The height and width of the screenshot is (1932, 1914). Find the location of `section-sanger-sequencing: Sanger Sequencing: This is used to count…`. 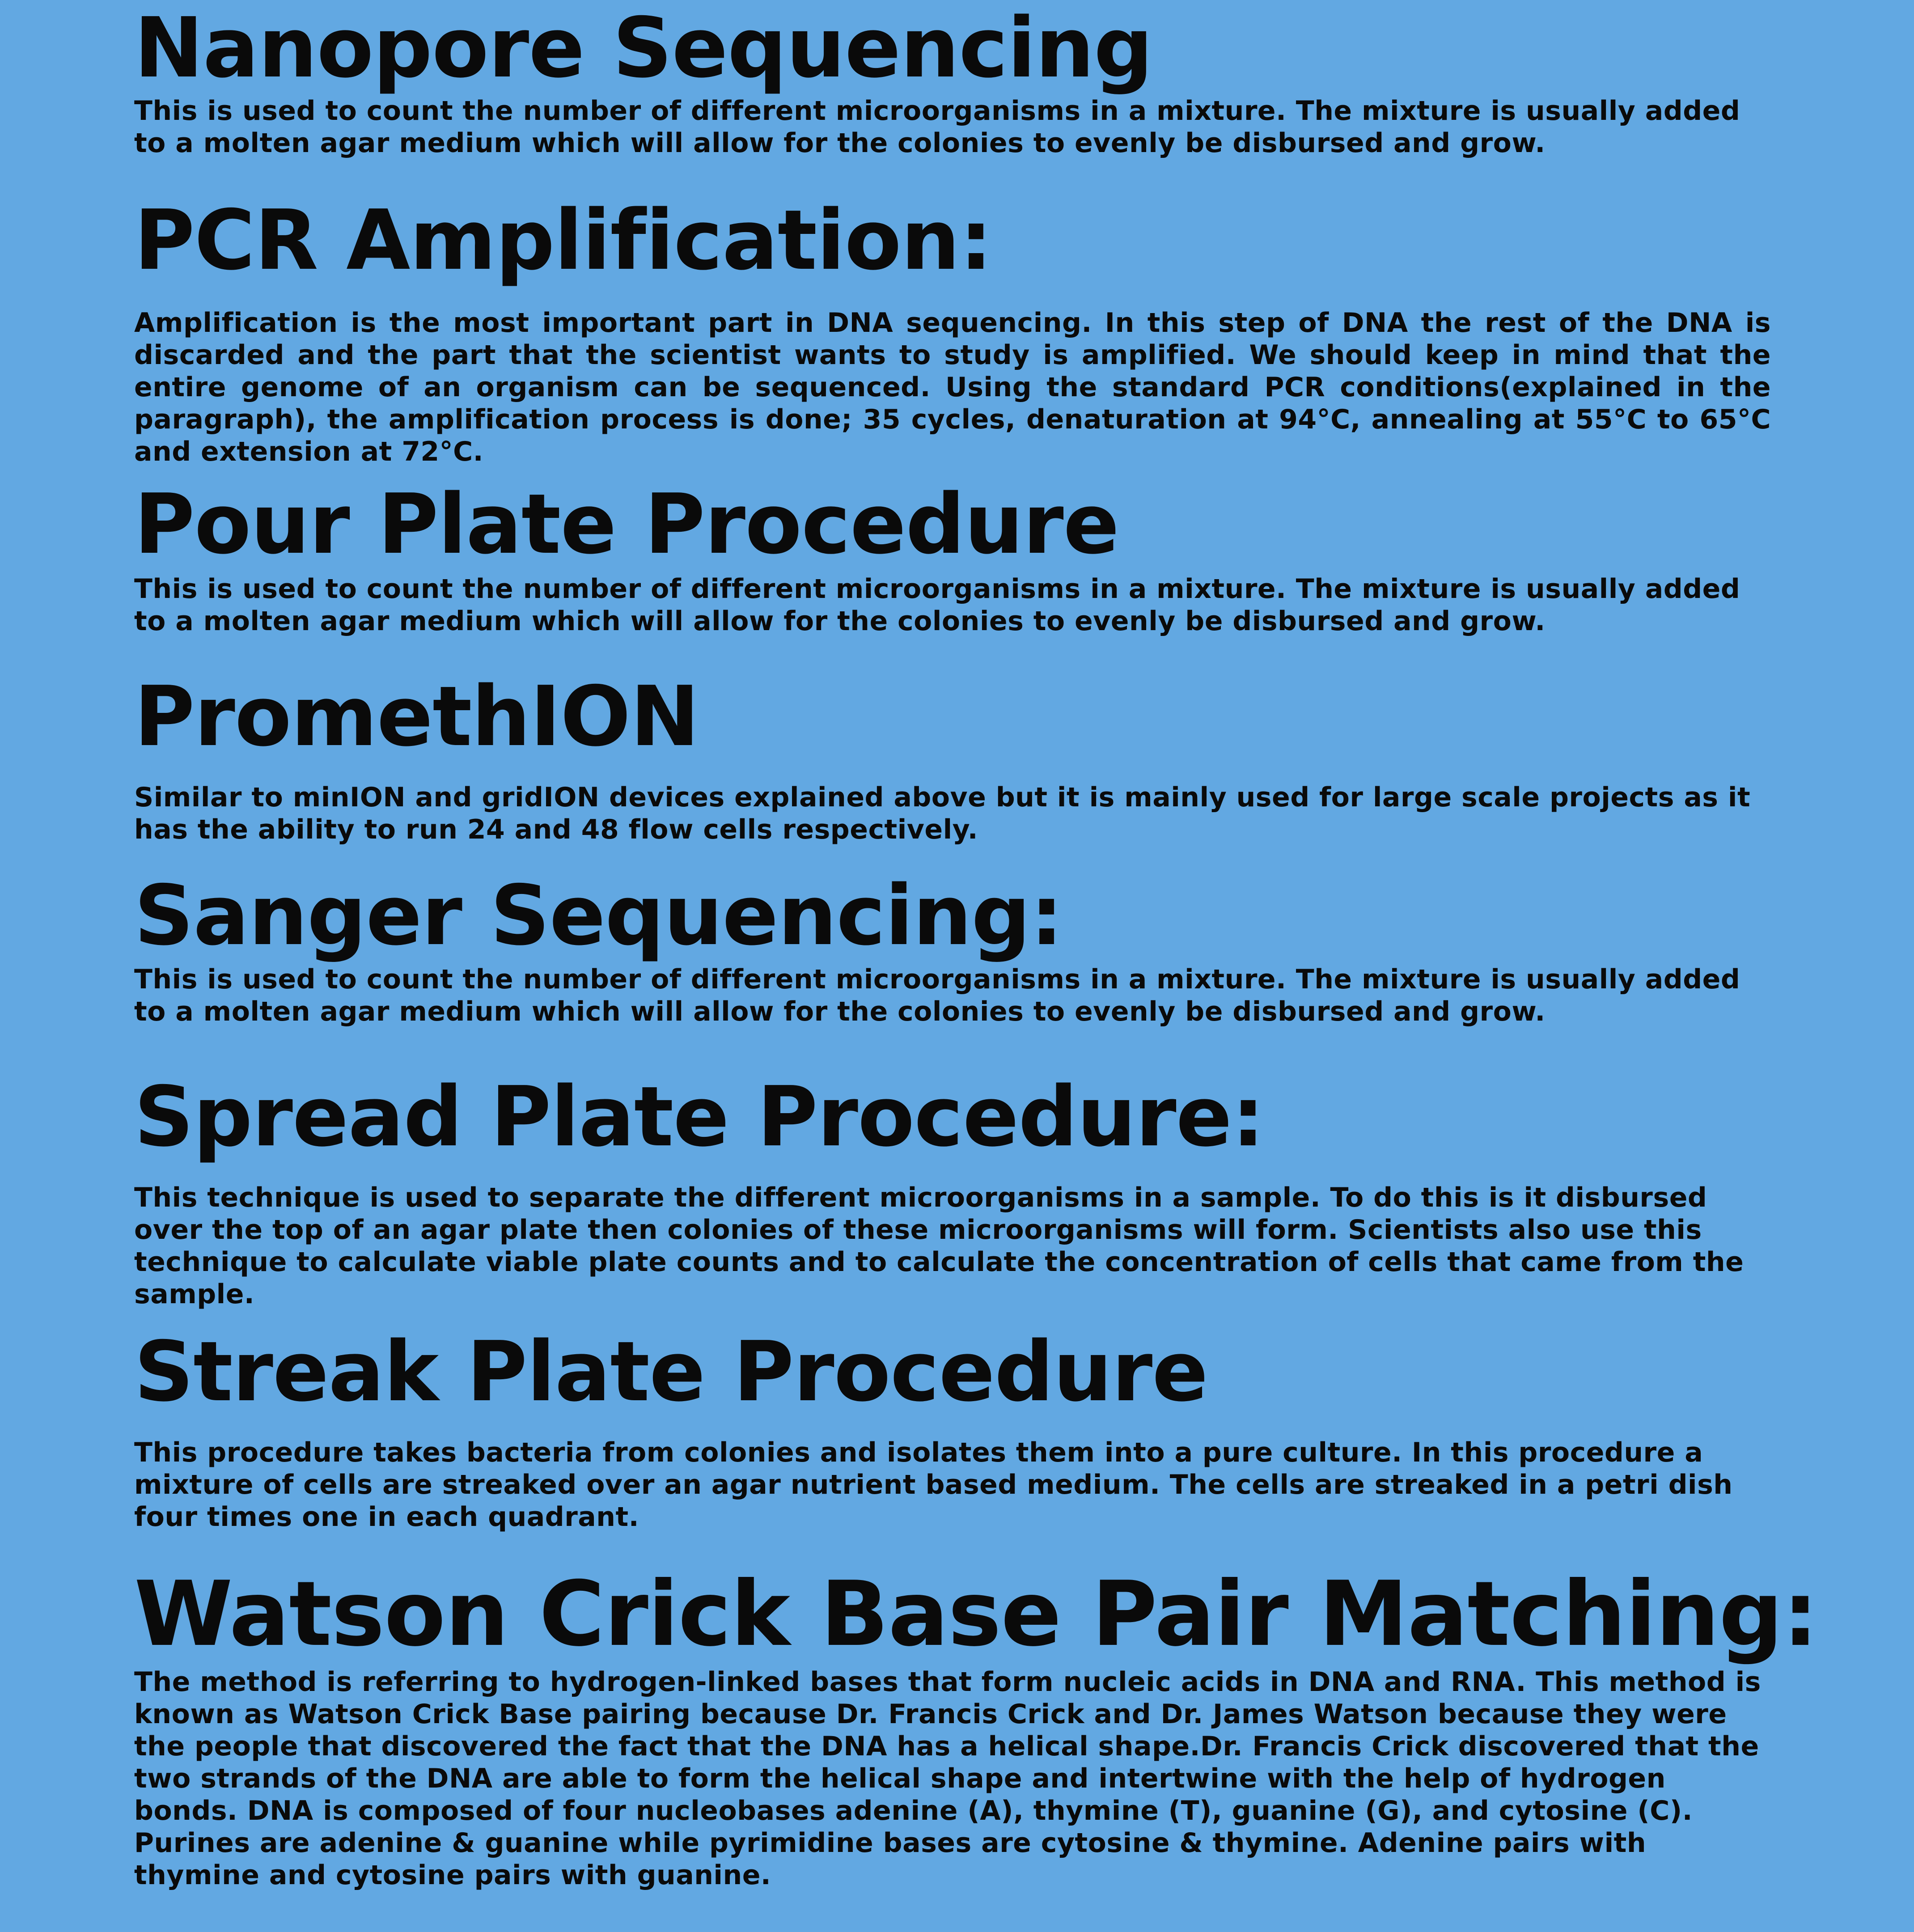

section-sanger-sequencing: Sanger Sequencing: This is used to count… is located at coordinates (952, 950).